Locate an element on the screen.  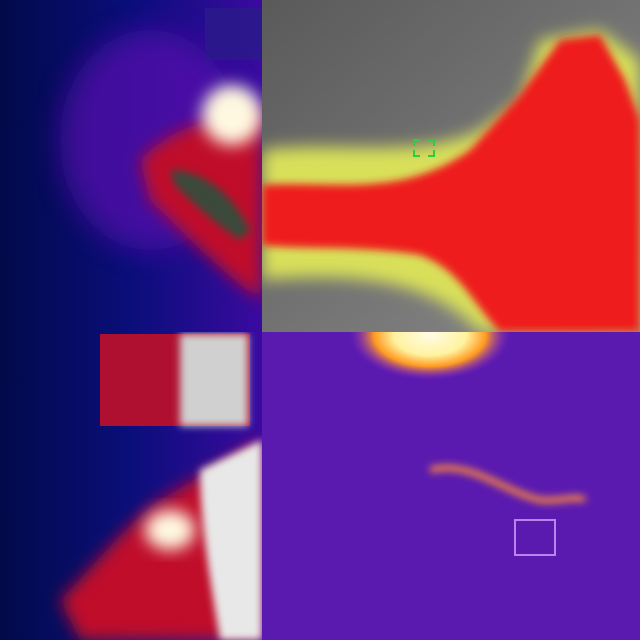
warm-streak is located at coordinates (508, 484).